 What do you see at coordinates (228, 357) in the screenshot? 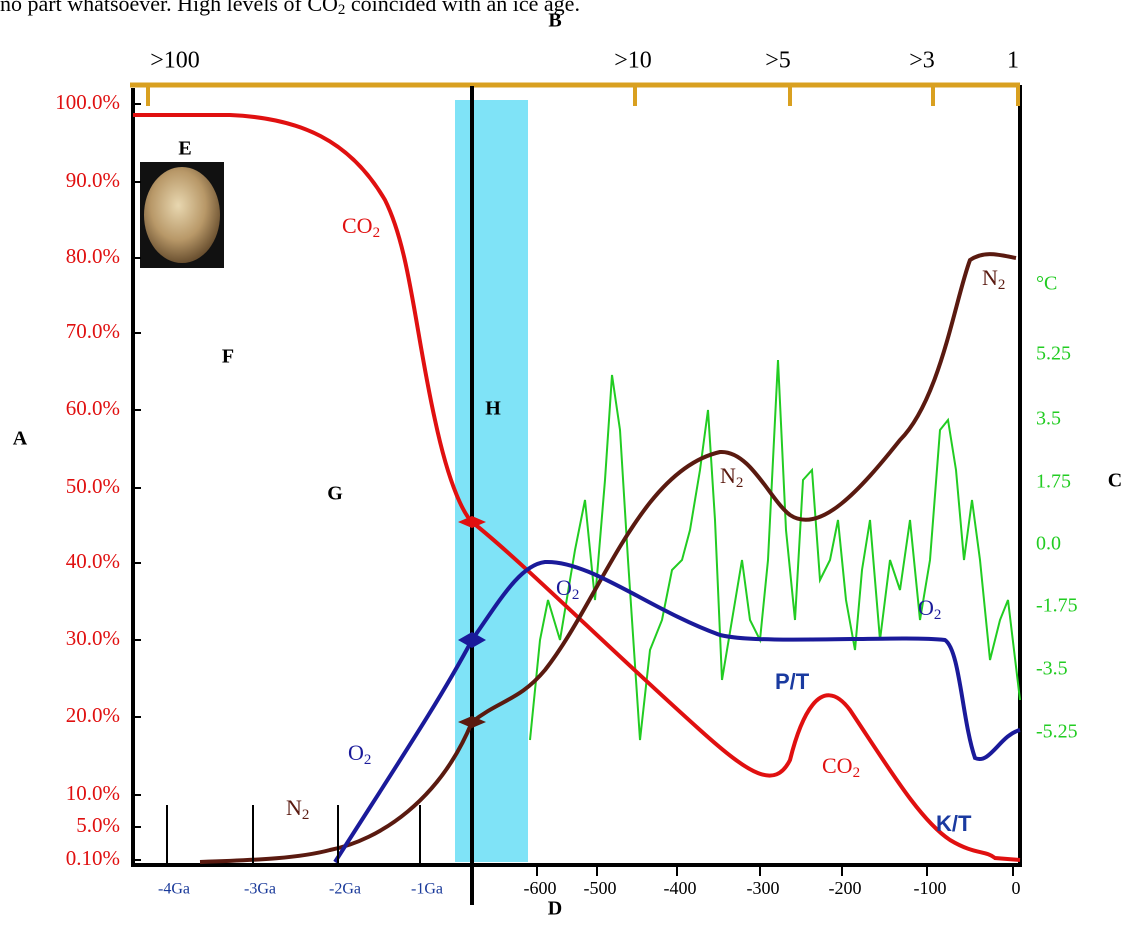
I see `letter-label: F` at bounding box center [228, 357].